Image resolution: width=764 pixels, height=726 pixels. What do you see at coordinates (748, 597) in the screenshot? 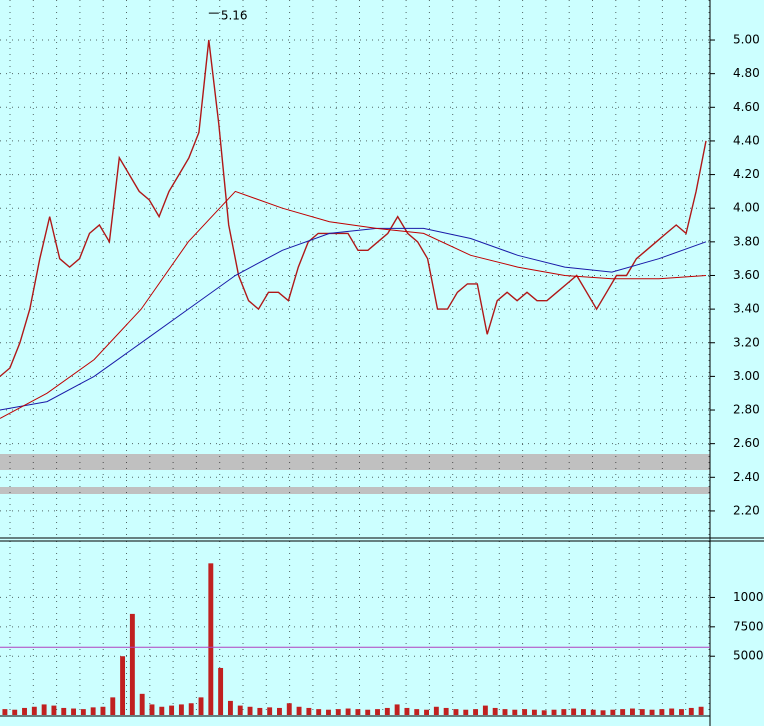
I see `y-tick-label: 10000` at bounding box center [748, 597].